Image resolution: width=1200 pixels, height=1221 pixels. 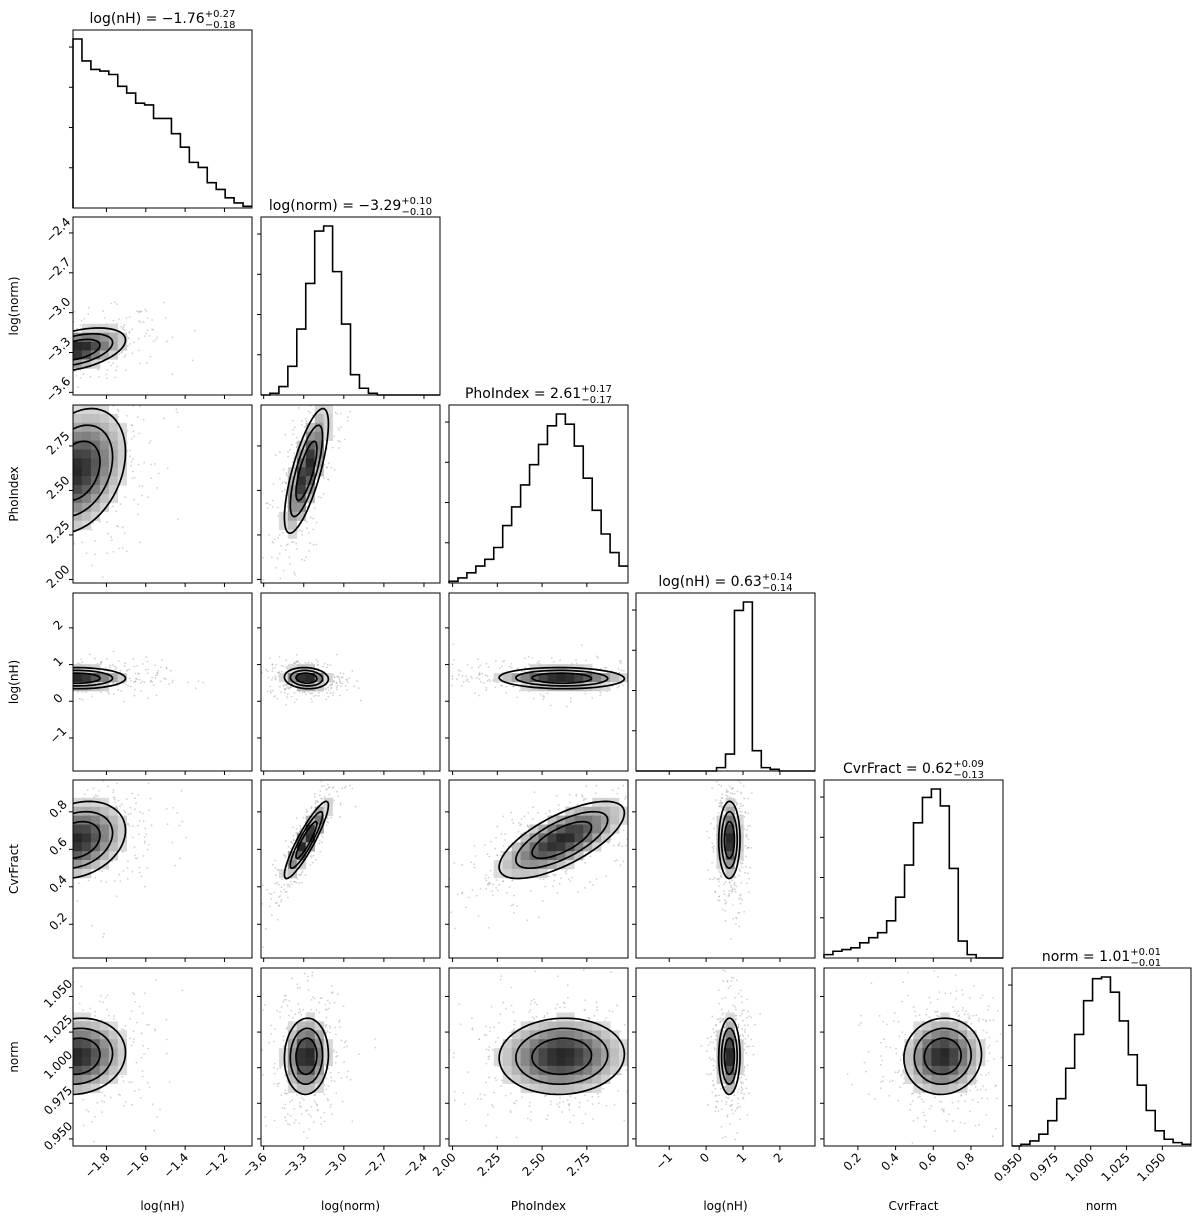 I want to click on y-tick-label: 1.025, so click(x=58, y=1029).